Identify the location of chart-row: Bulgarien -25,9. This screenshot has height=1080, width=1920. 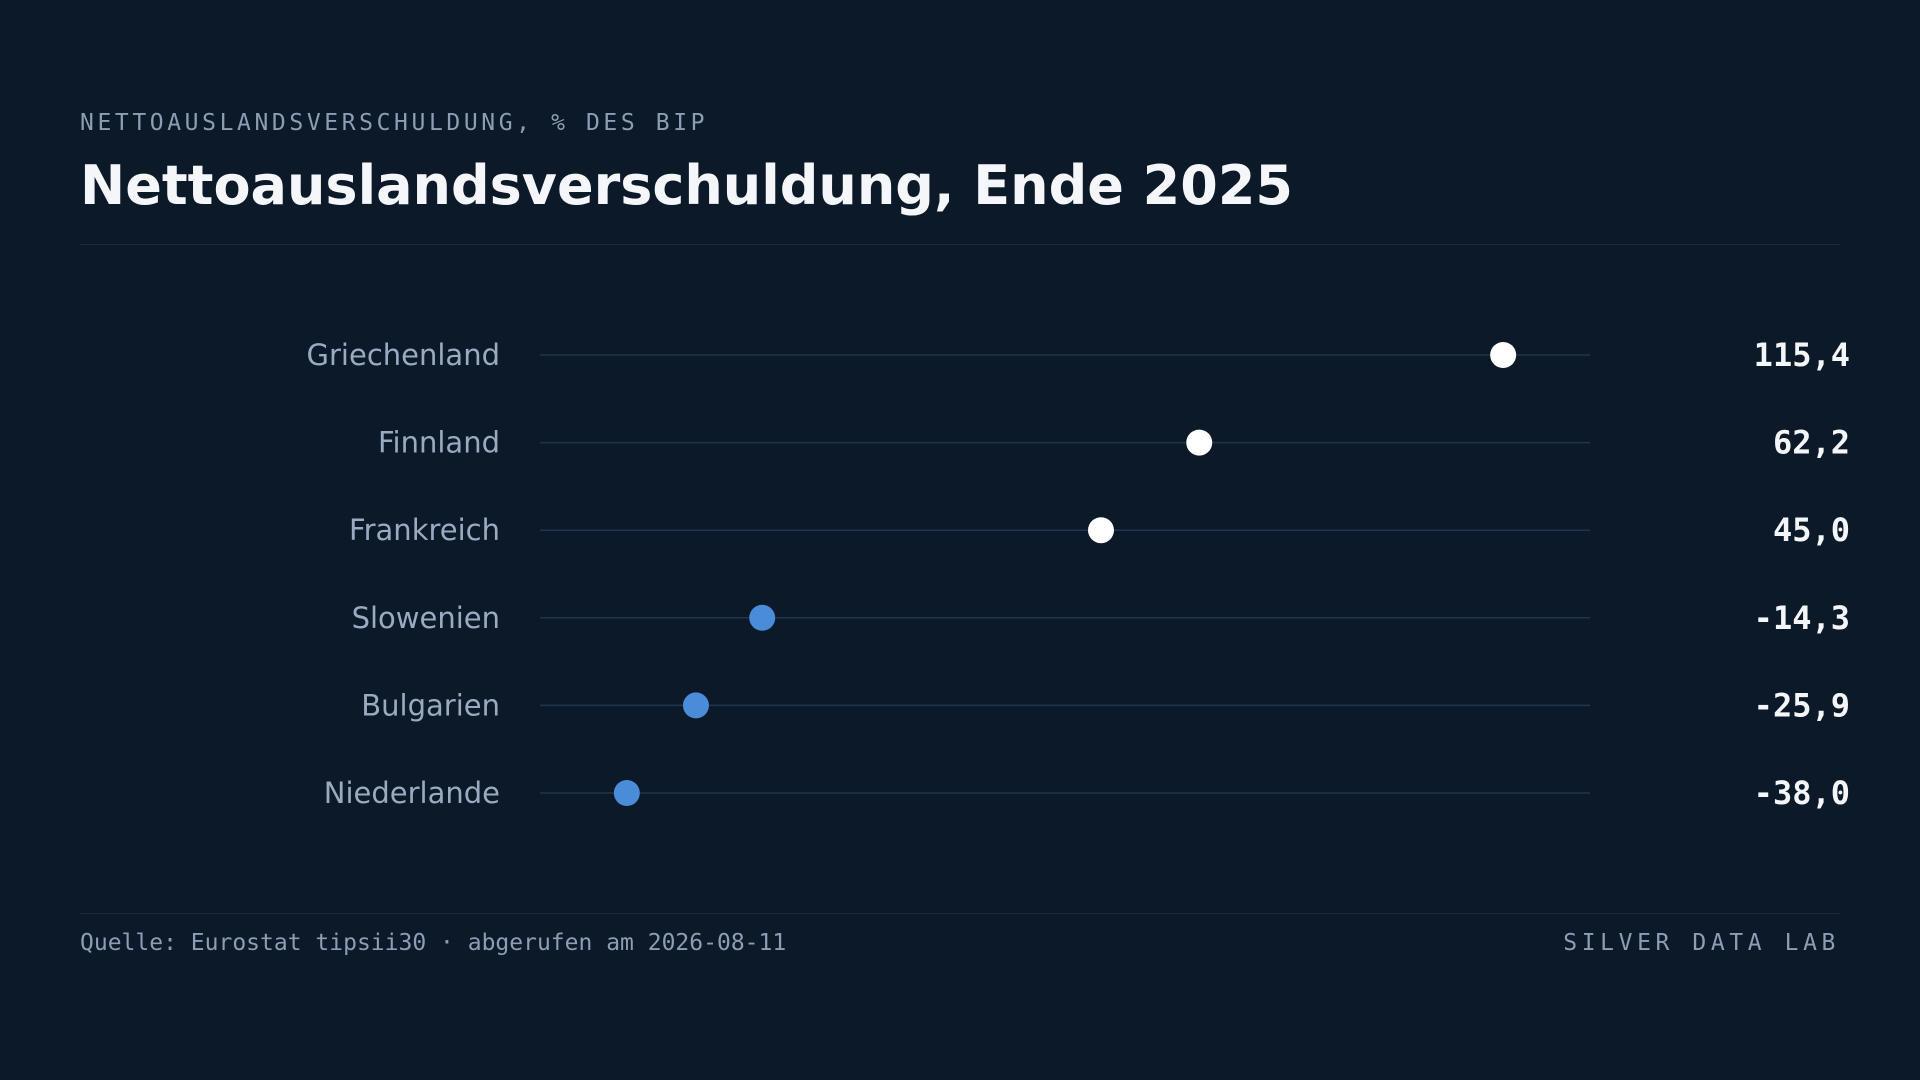
(1105, 705).